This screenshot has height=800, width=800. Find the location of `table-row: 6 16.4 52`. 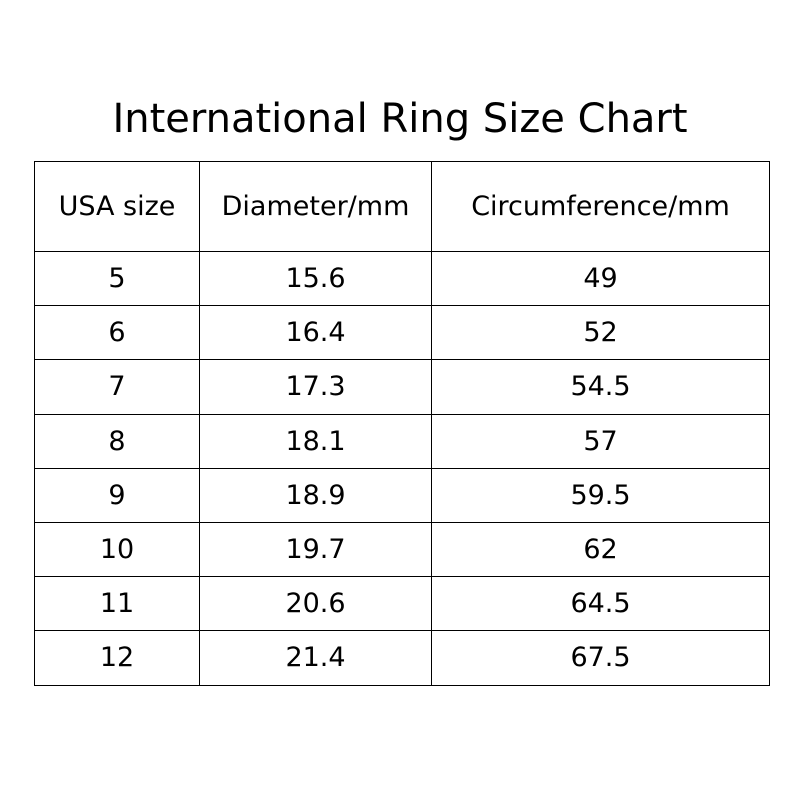

table-row: 6 16.4 52 is located at coordinates (402, 333).